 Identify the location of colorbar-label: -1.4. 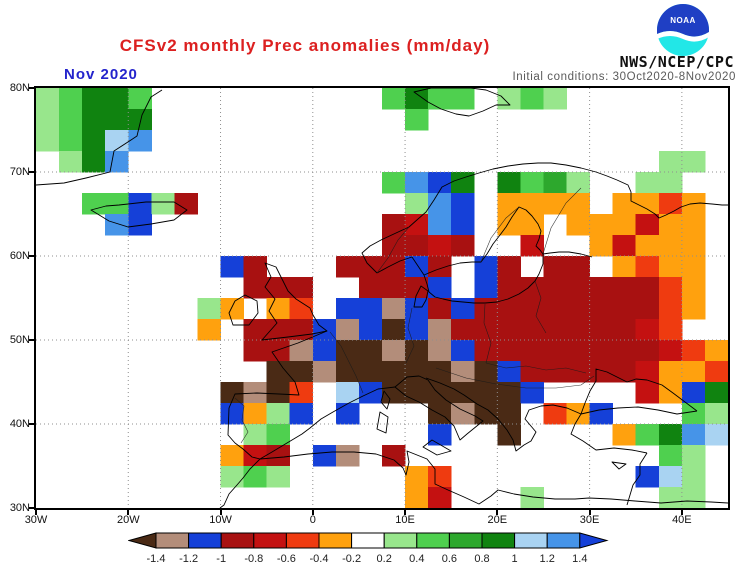
(156, 559).